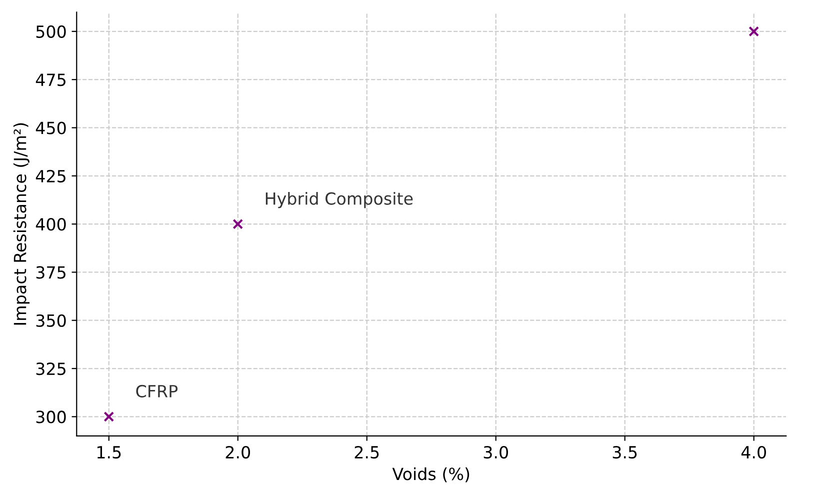  Describe the element at coordinates (21, 224) in the screenshot. I see `y-axis-title: Impact Resistance (J/m²)` at that location.